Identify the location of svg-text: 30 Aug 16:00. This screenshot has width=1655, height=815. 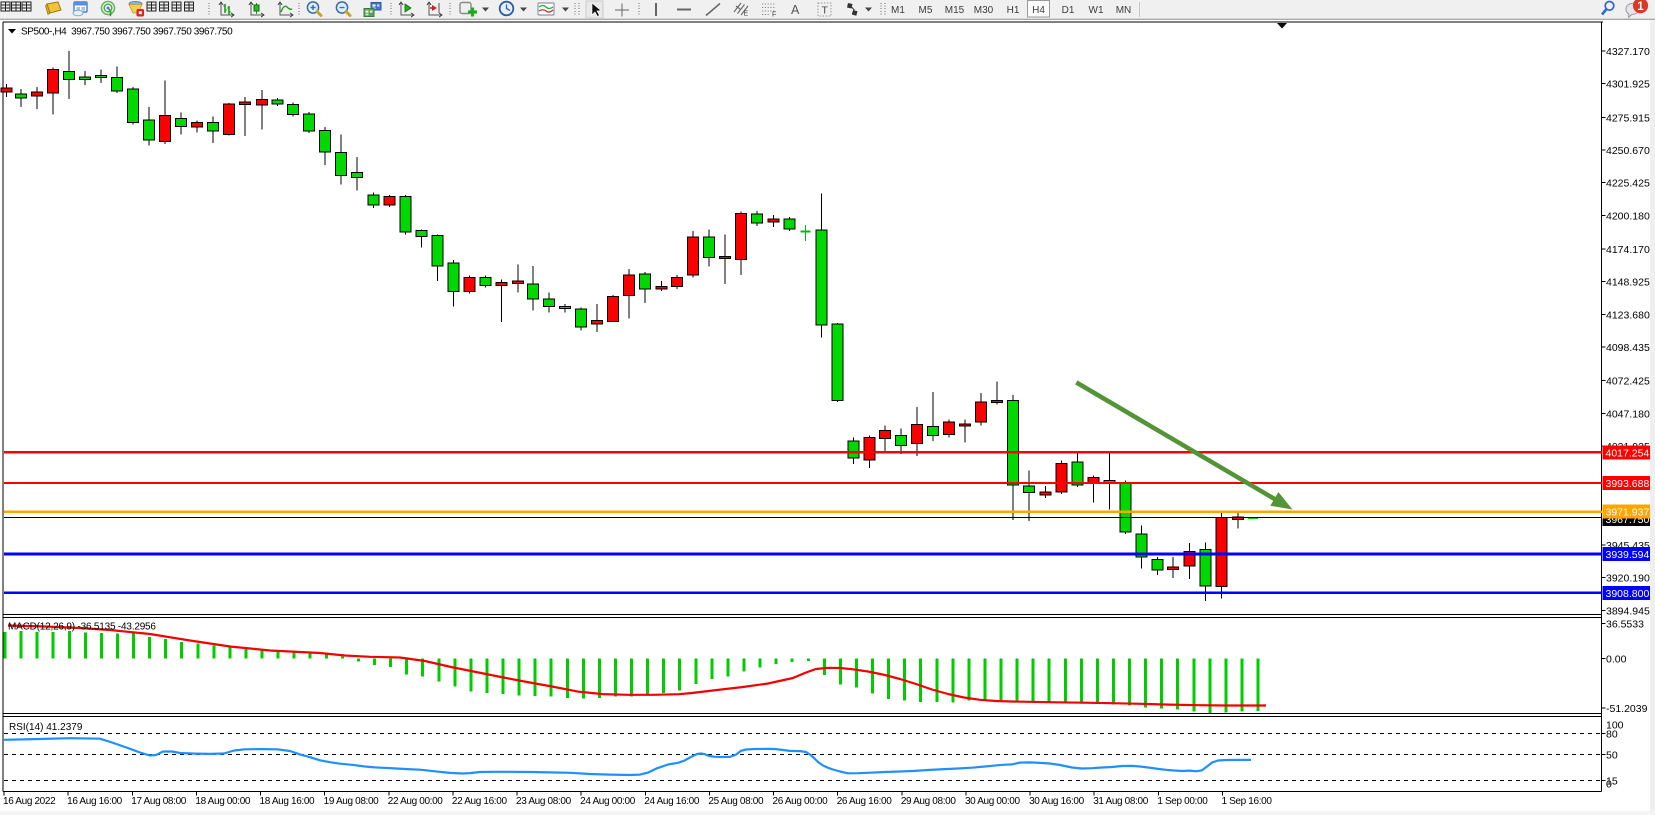
(1057, 801).